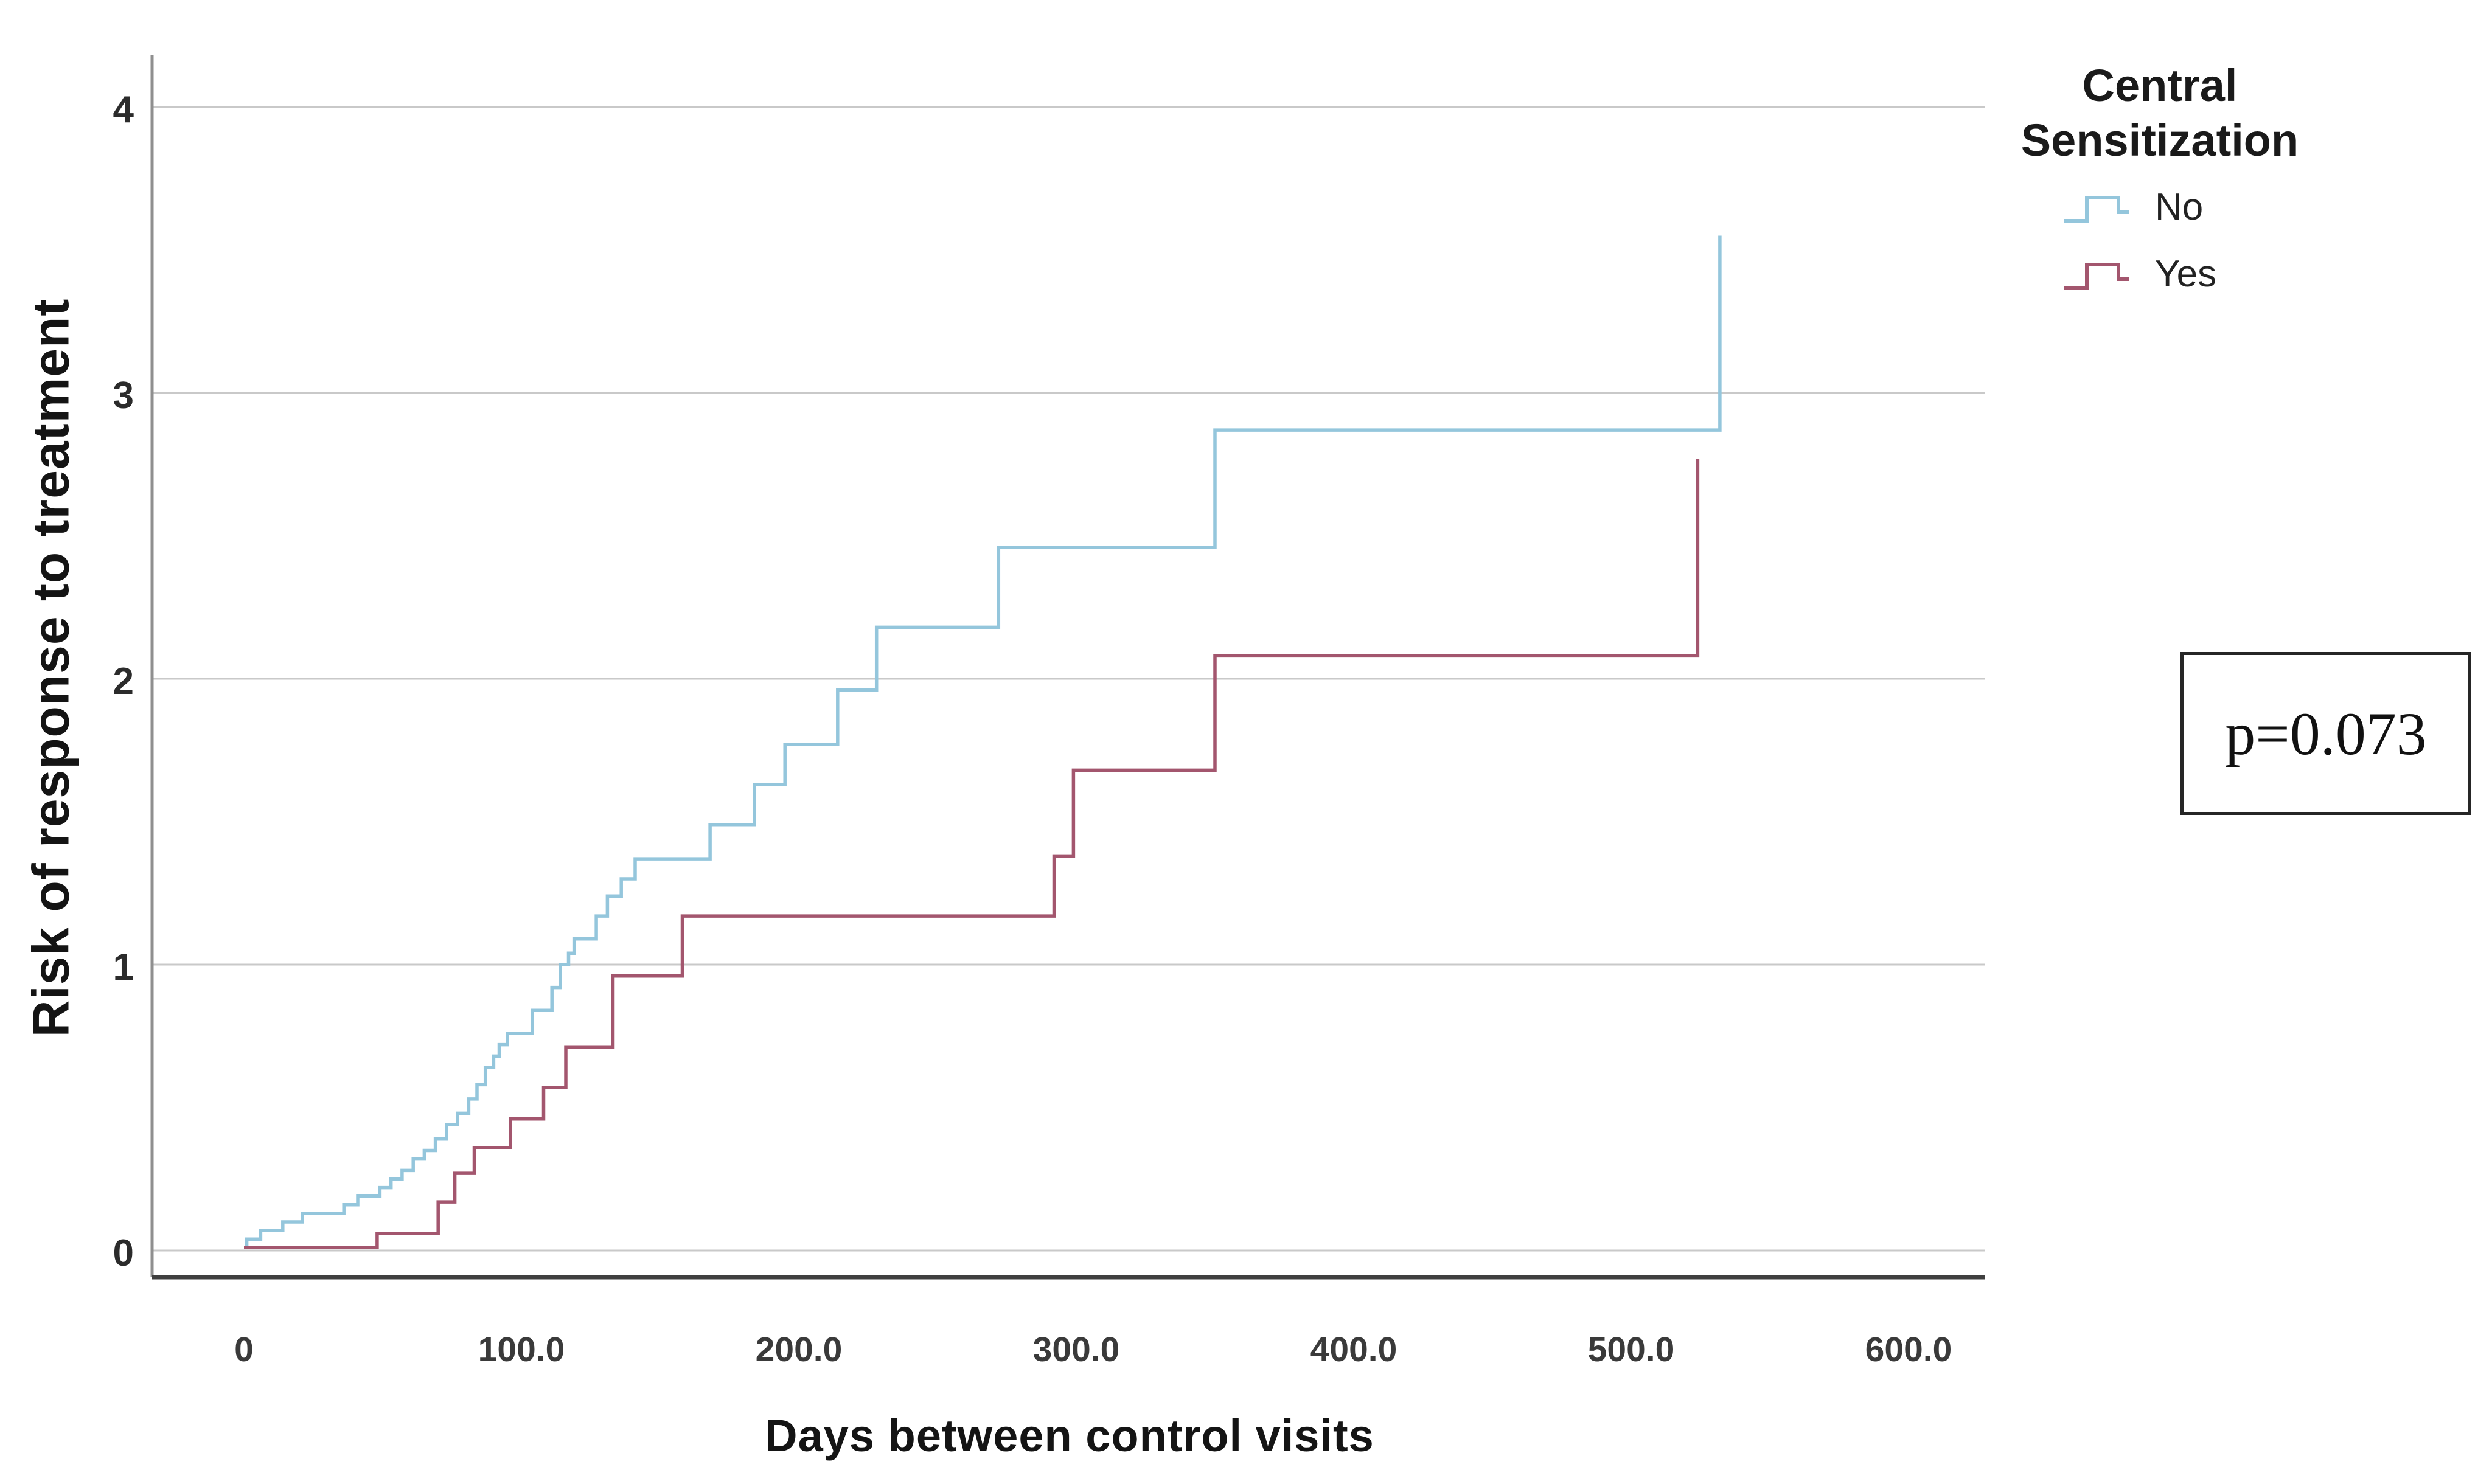 The height and width of the screenshot is (1484, 2492). Describe the element at coordinates (1069, 1435) in the screenshot. I see `x-axis-title: Days between control visits` at that location.